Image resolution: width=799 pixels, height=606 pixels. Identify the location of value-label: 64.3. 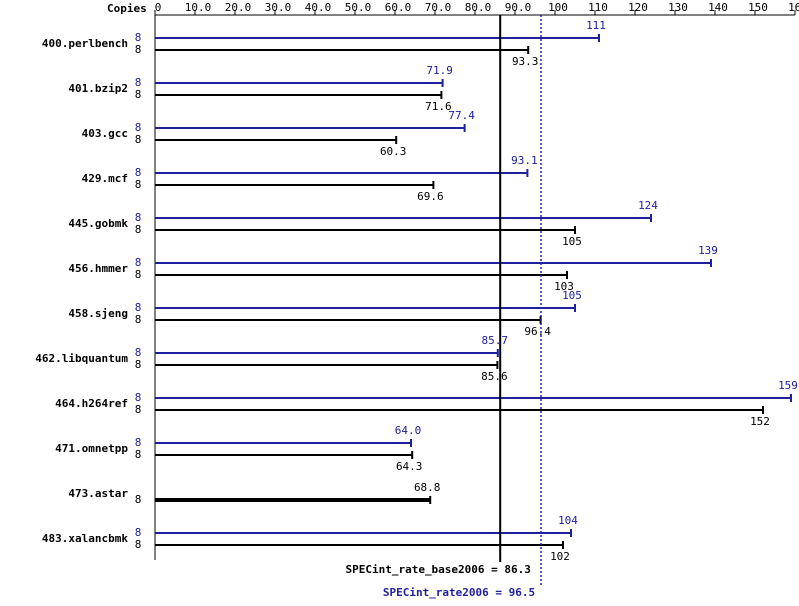
(409, 466).